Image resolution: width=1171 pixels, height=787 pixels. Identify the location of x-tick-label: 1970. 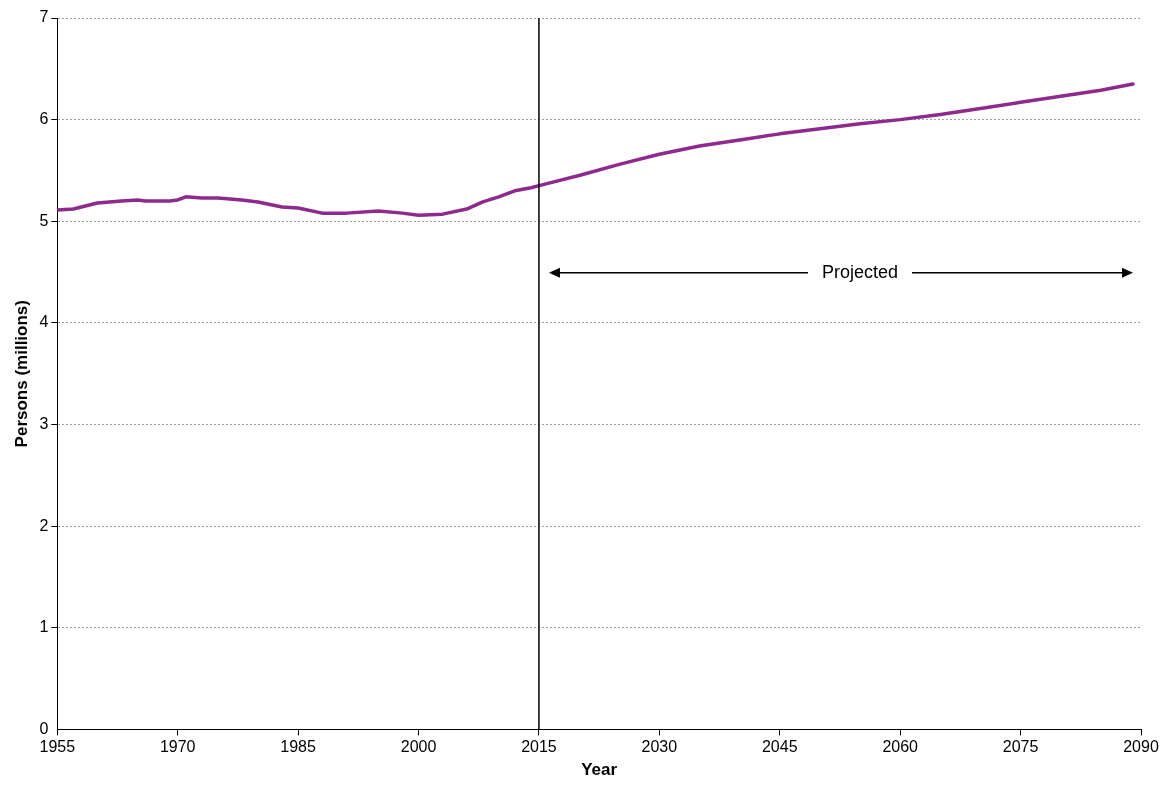
(177, 747).